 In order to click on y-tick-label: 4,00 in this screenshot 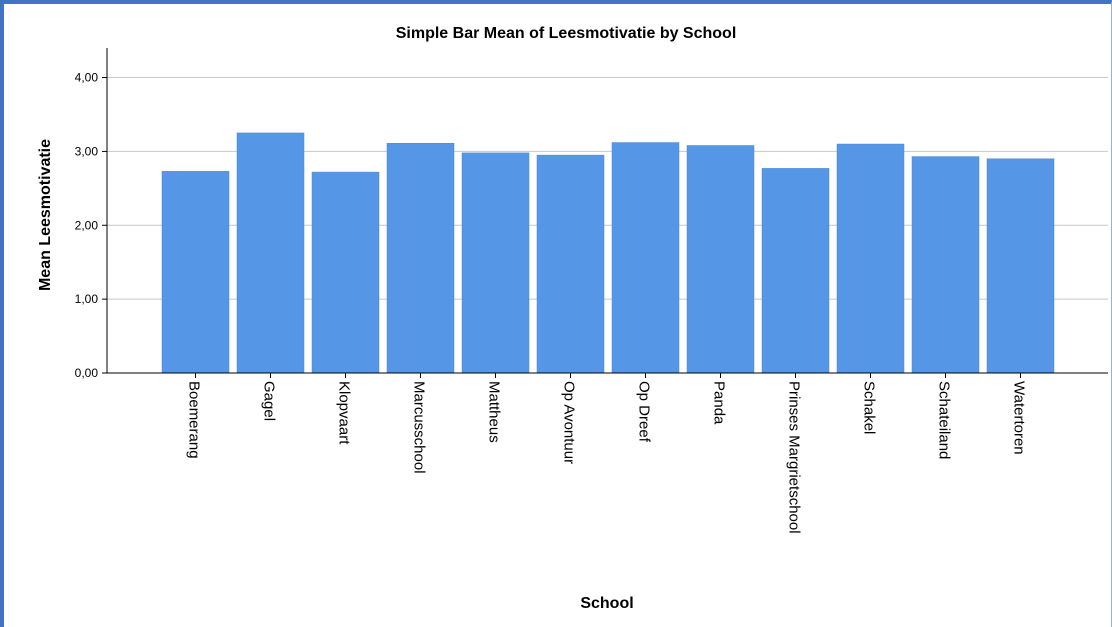, I will do `click(87, 78)`.